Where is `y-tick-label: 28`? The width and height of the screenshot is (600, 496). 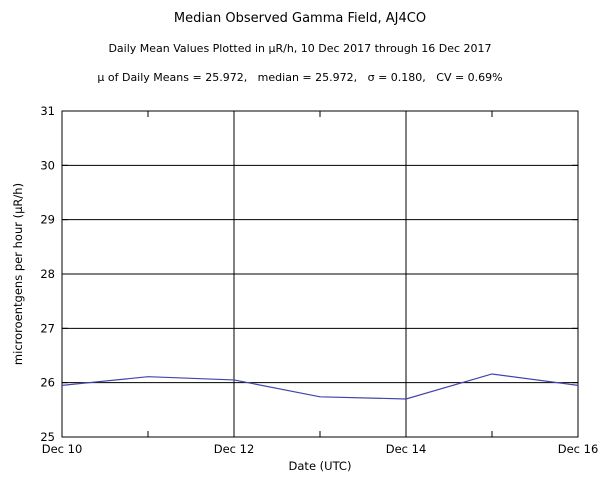
y-tick-label: 28 is located at coordinates (47, 274).